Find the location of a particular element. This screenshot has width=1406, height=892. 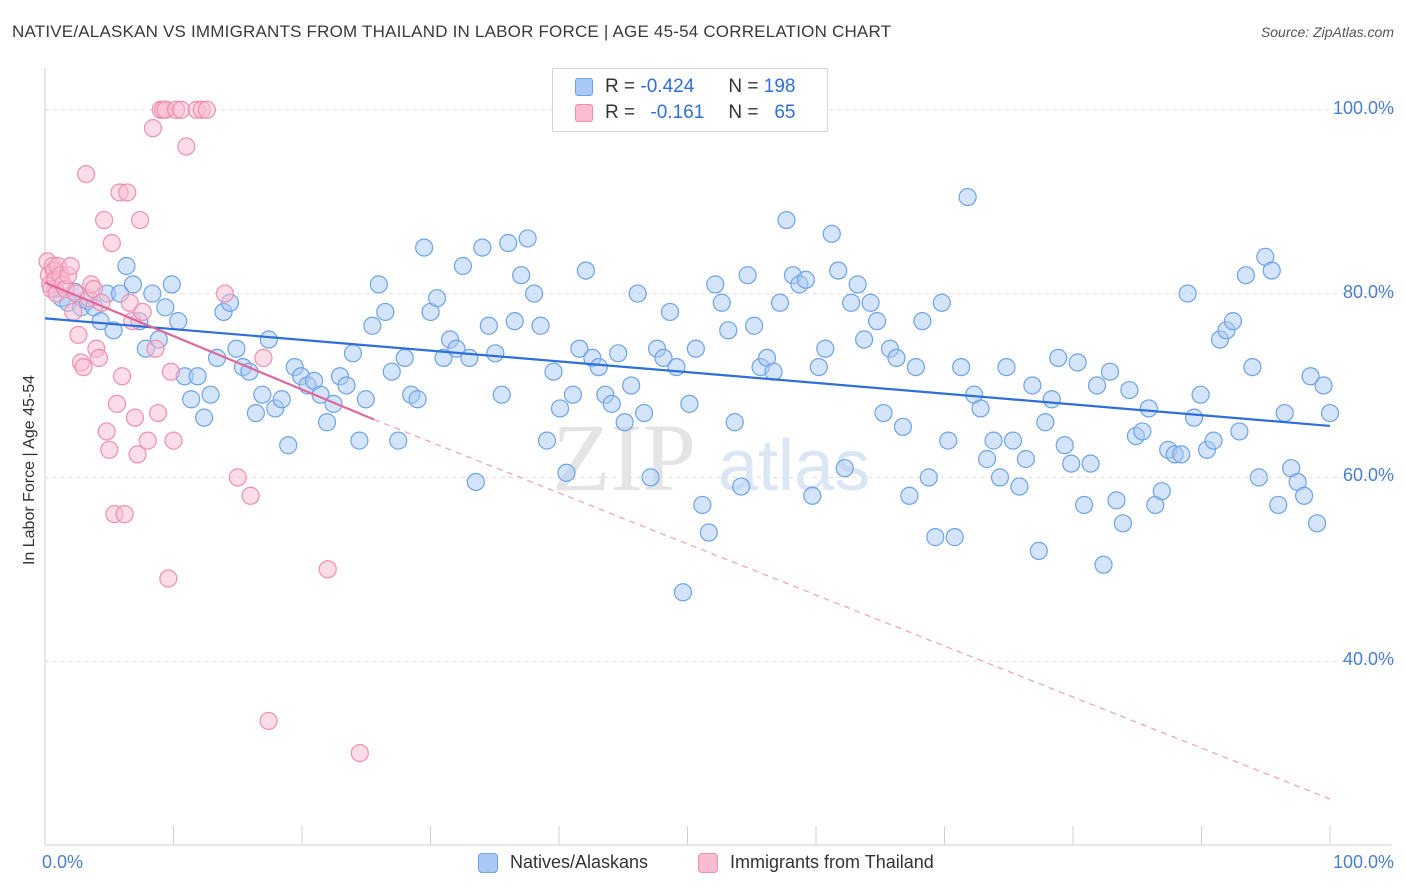

stats-n-value: 65 is located at coordinates (785, 112).